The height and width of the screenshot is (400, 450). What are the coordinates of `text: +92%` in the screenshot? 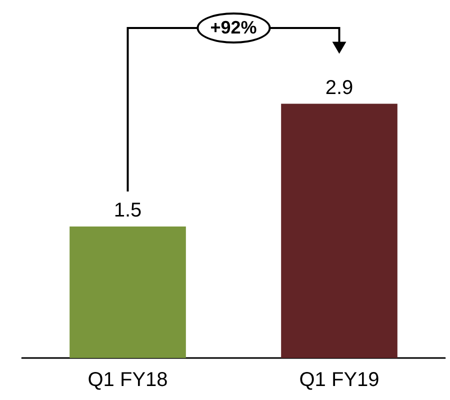 It's located at (233, 28).